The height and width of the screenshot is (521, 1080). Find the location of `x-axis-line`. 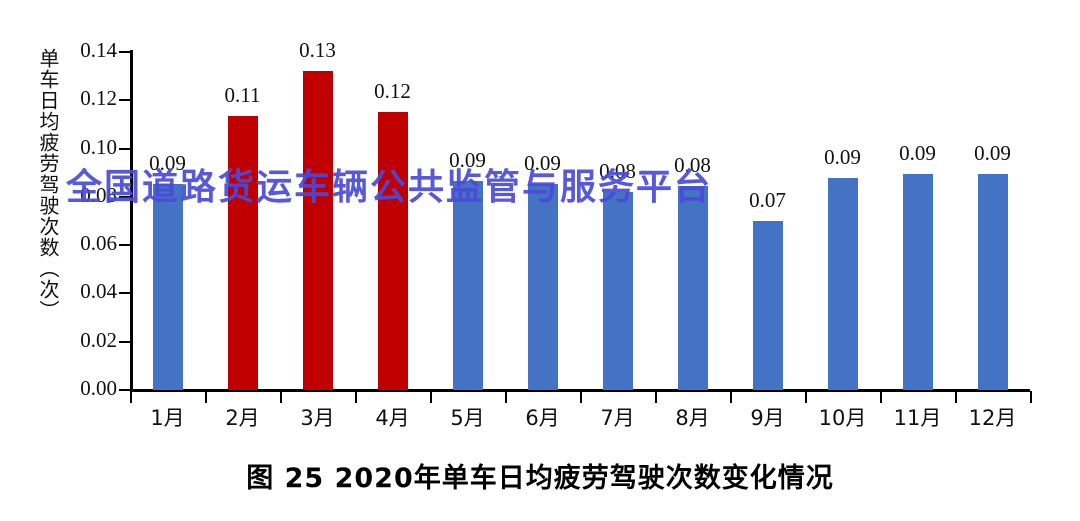

x-axis-line is located at coordinates (580, 390).